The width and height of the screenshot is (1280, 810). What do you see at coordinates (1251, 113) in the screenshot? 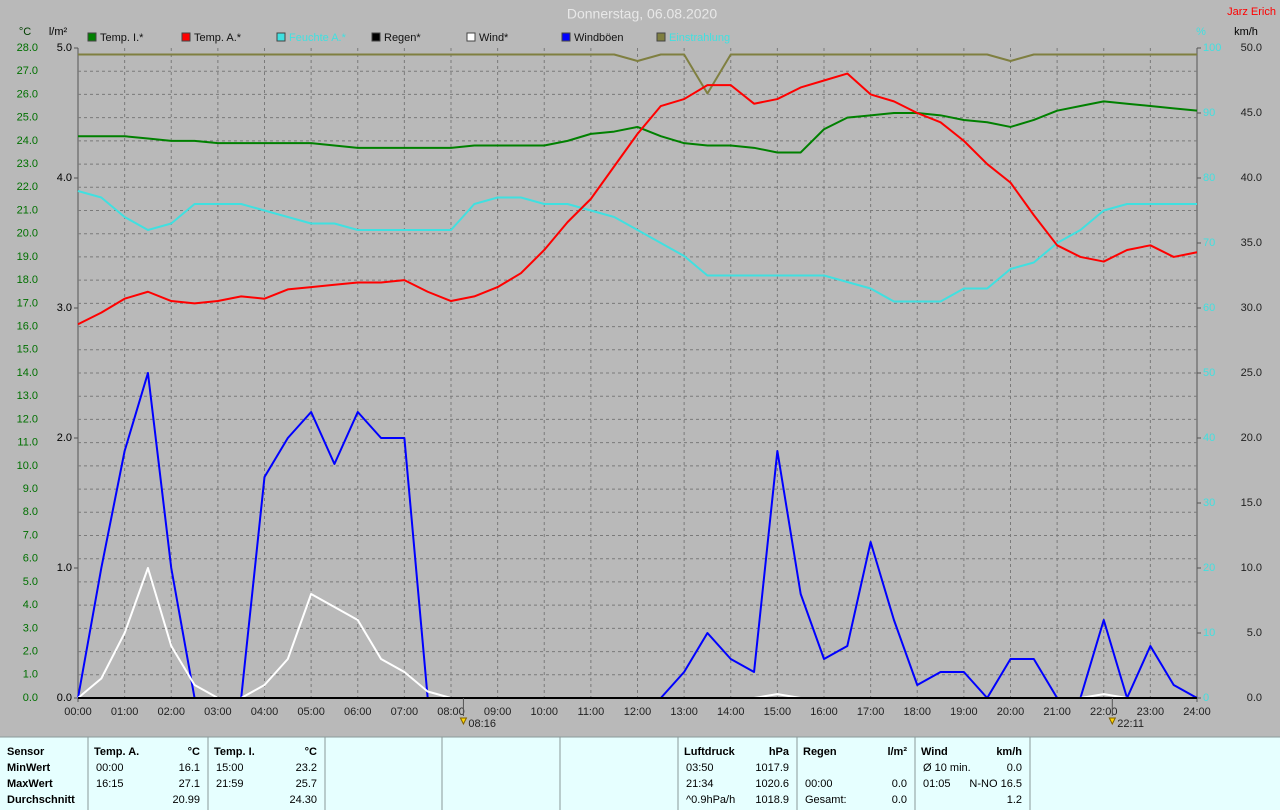
I see `y2-tick-label: 45.0` at bounding box center [1251, 113].